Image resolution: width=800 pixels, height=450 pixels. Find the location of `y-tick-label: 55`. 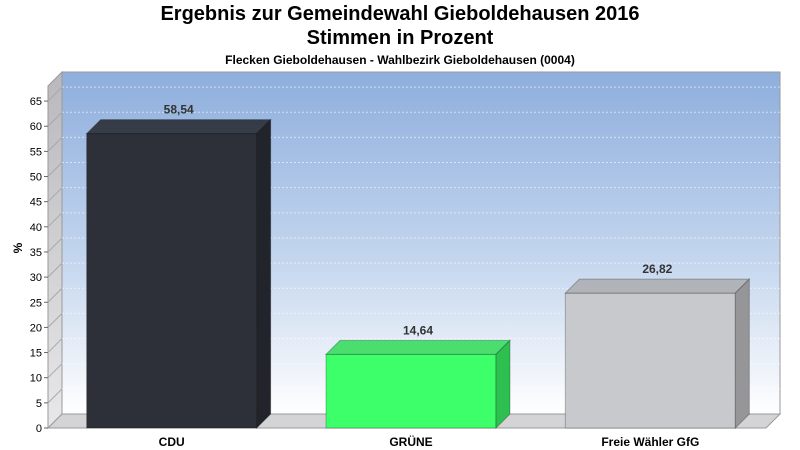

y-tick-label: 55 is located at coordinates (36, 152).